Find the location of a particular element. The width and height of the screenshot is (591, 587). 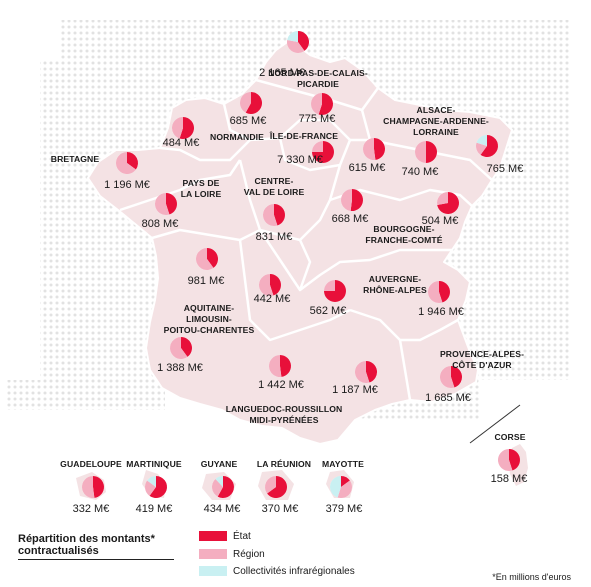

region-17-pie is located at coordinates (181, 348).